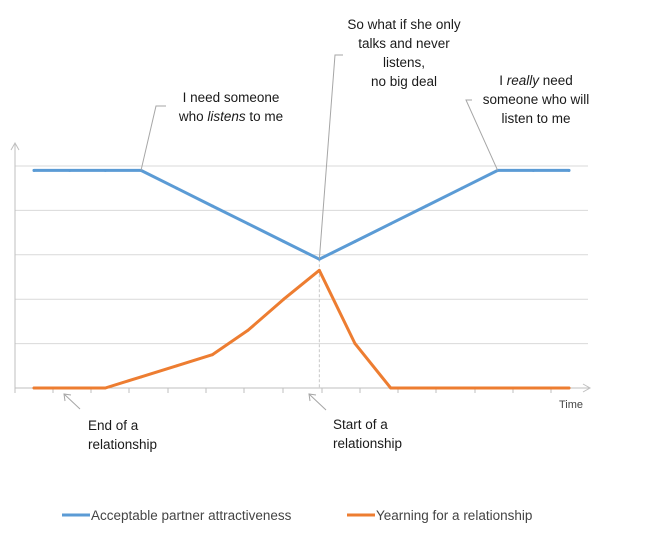 This screenshot has width=651, height=544. What do you see at coordinates (67, 397) in the screenshot?
I see `pointer-end-arrowhead` at bounding box center [67, 397].